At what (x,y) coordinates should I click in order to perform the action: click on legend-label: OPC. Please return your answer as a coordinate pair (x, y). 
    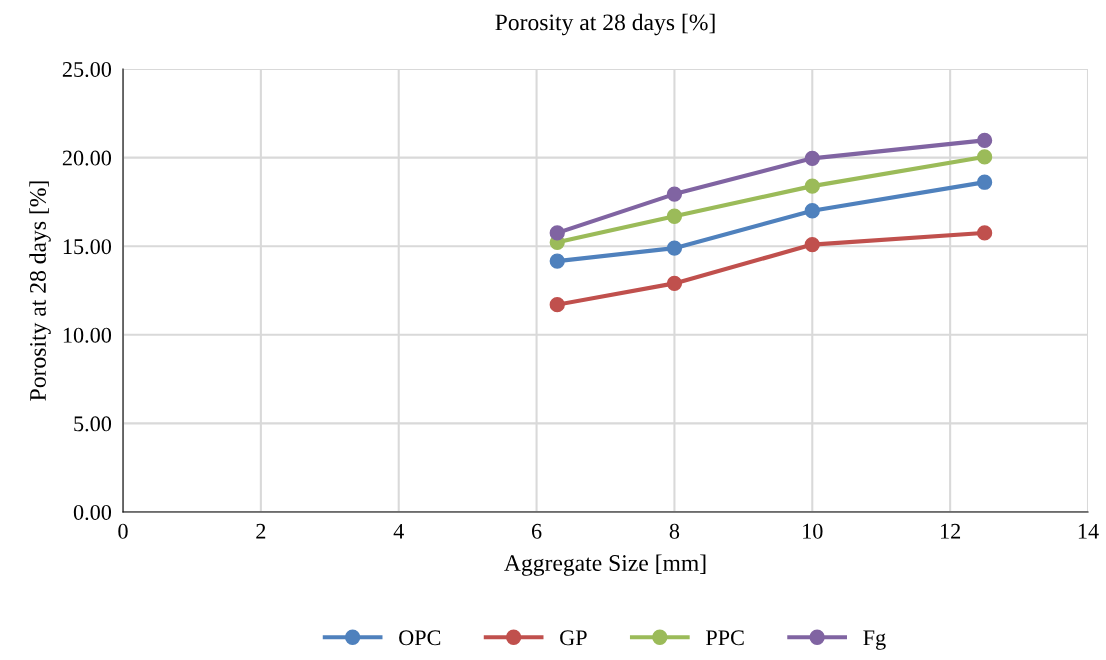
    Looking at the image, I should click on (420, 638).